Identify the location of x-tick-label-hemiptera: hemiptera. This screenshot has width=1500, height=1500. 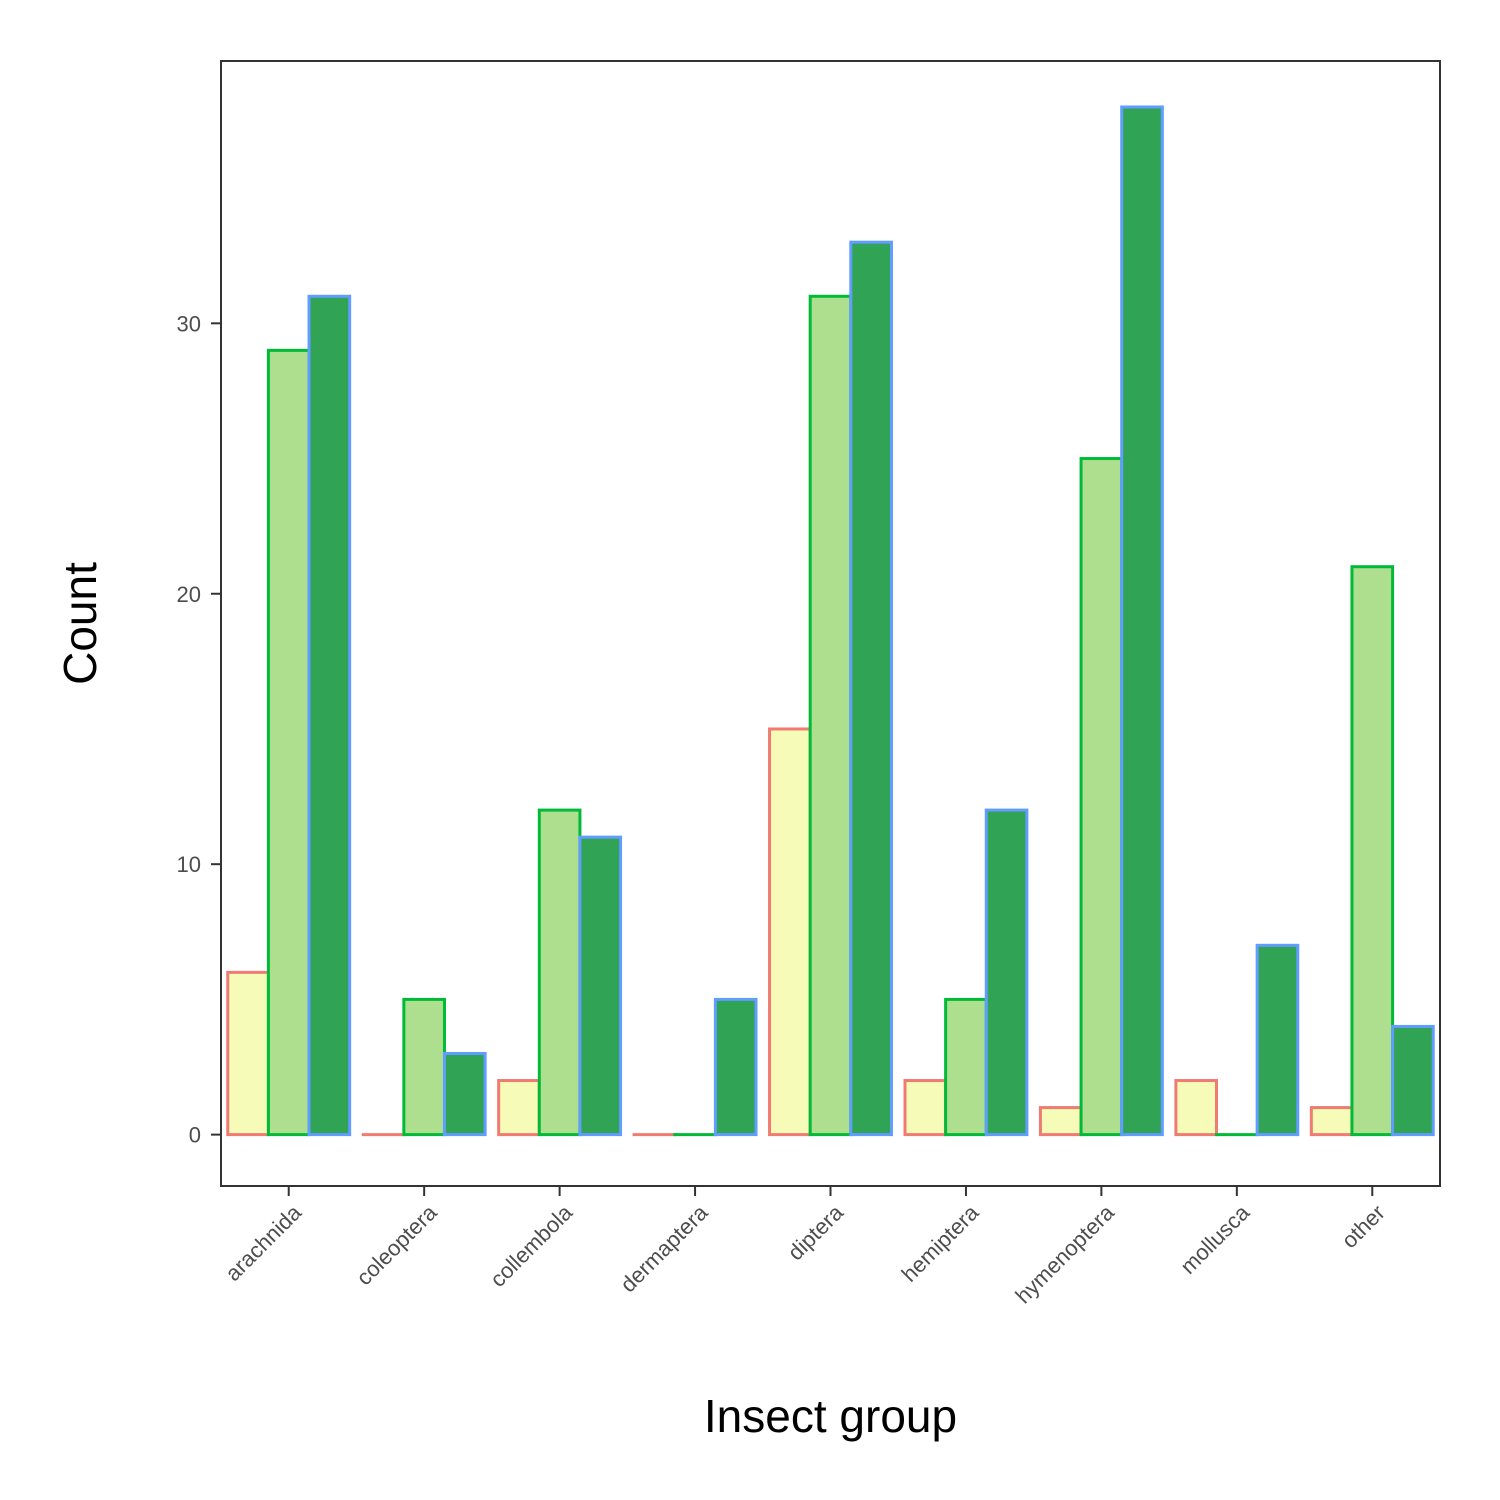
(940, 1242).